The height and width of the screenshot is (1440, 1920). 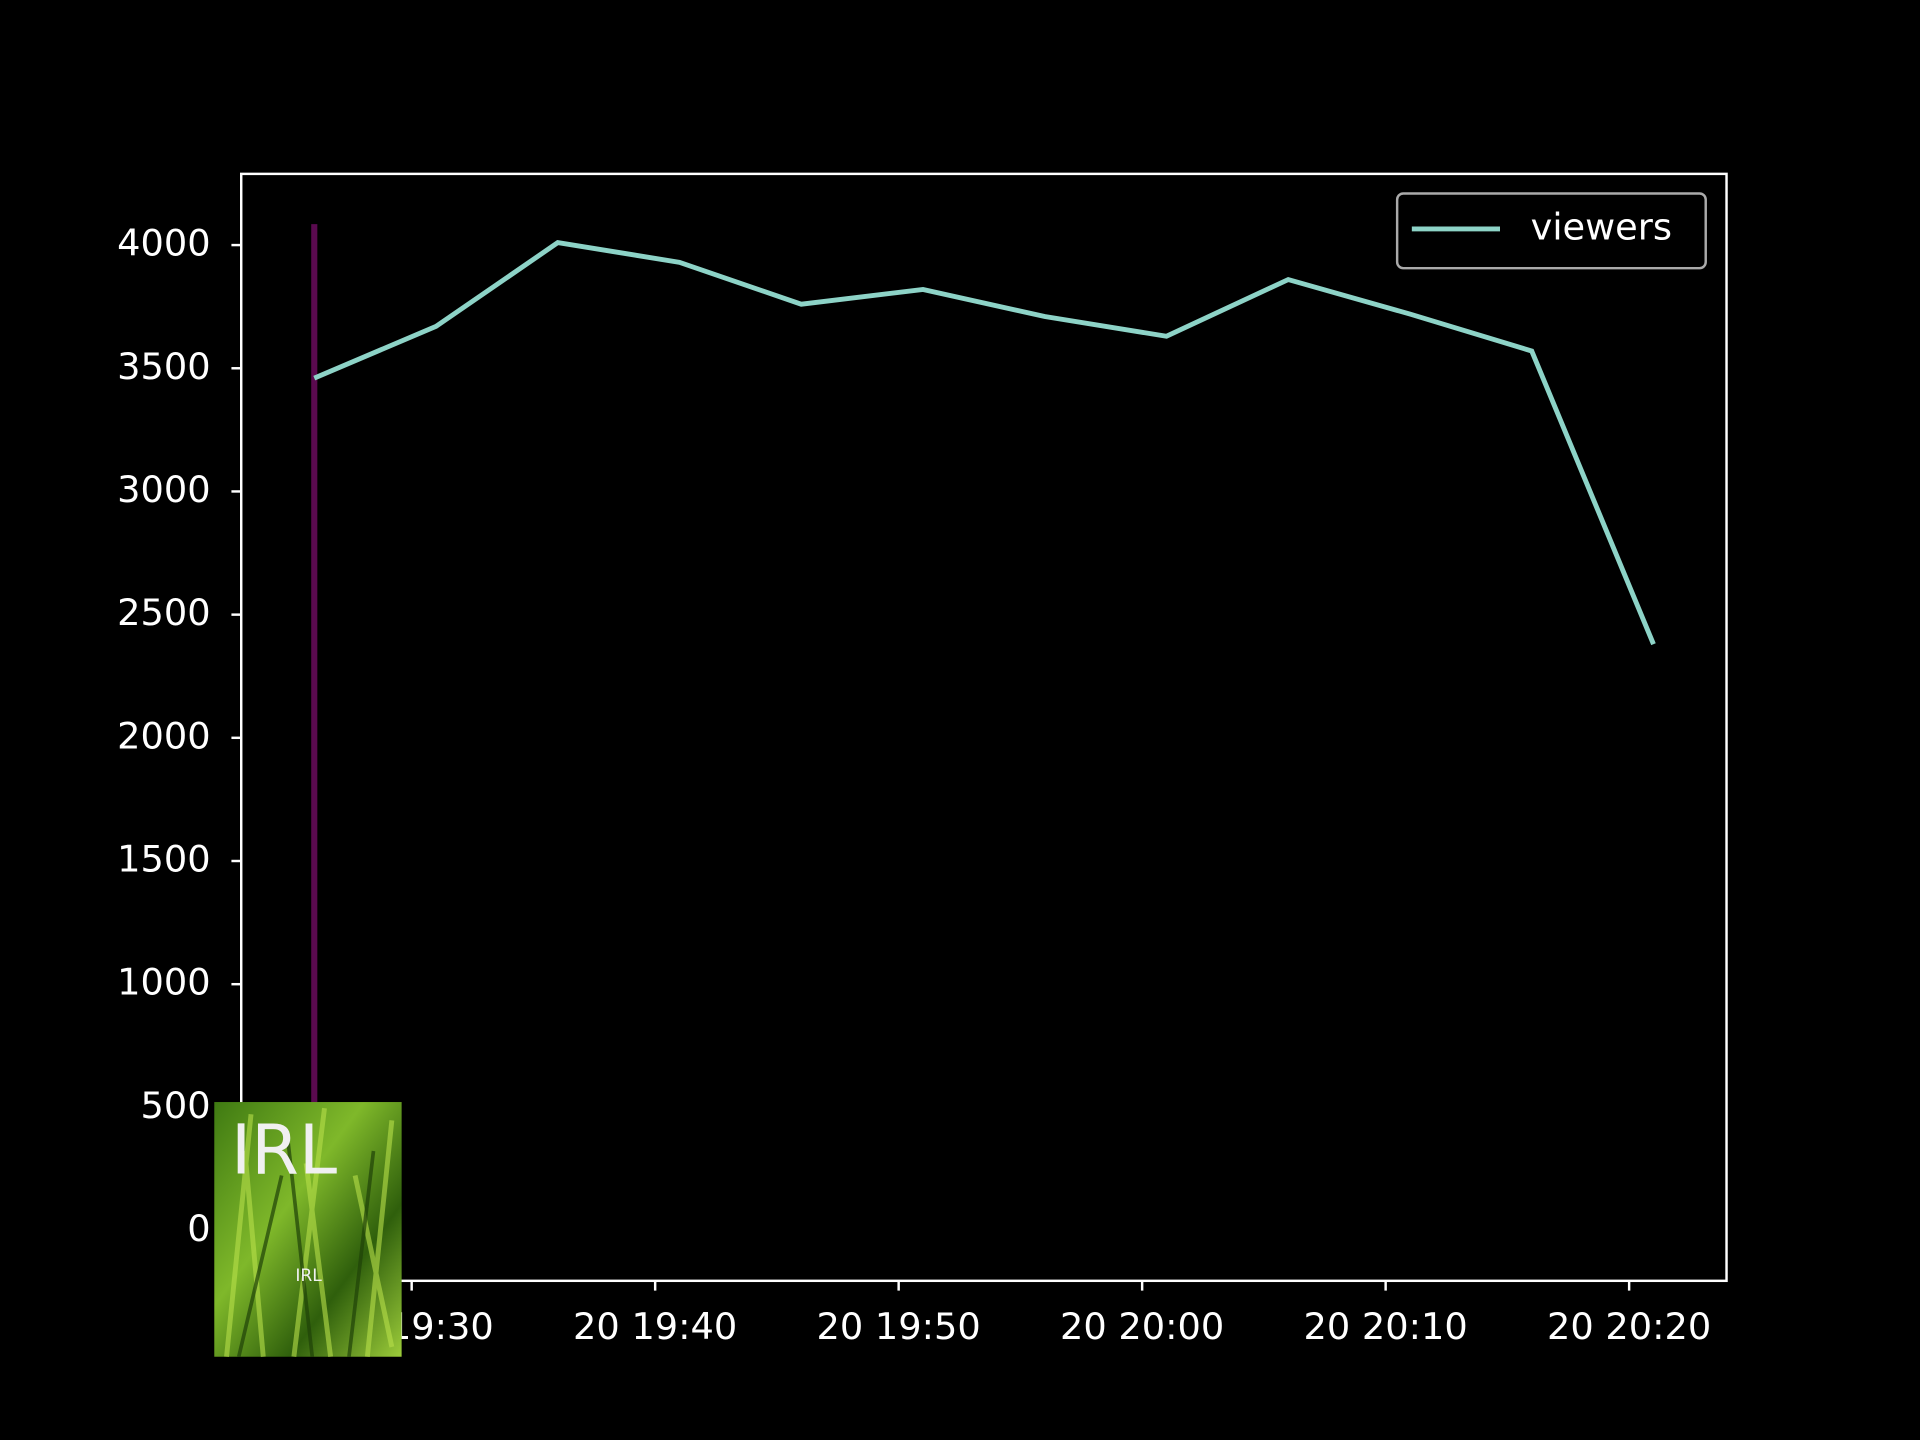 I want to click on y-tick-label: 4000, so click(x=163, y=243).